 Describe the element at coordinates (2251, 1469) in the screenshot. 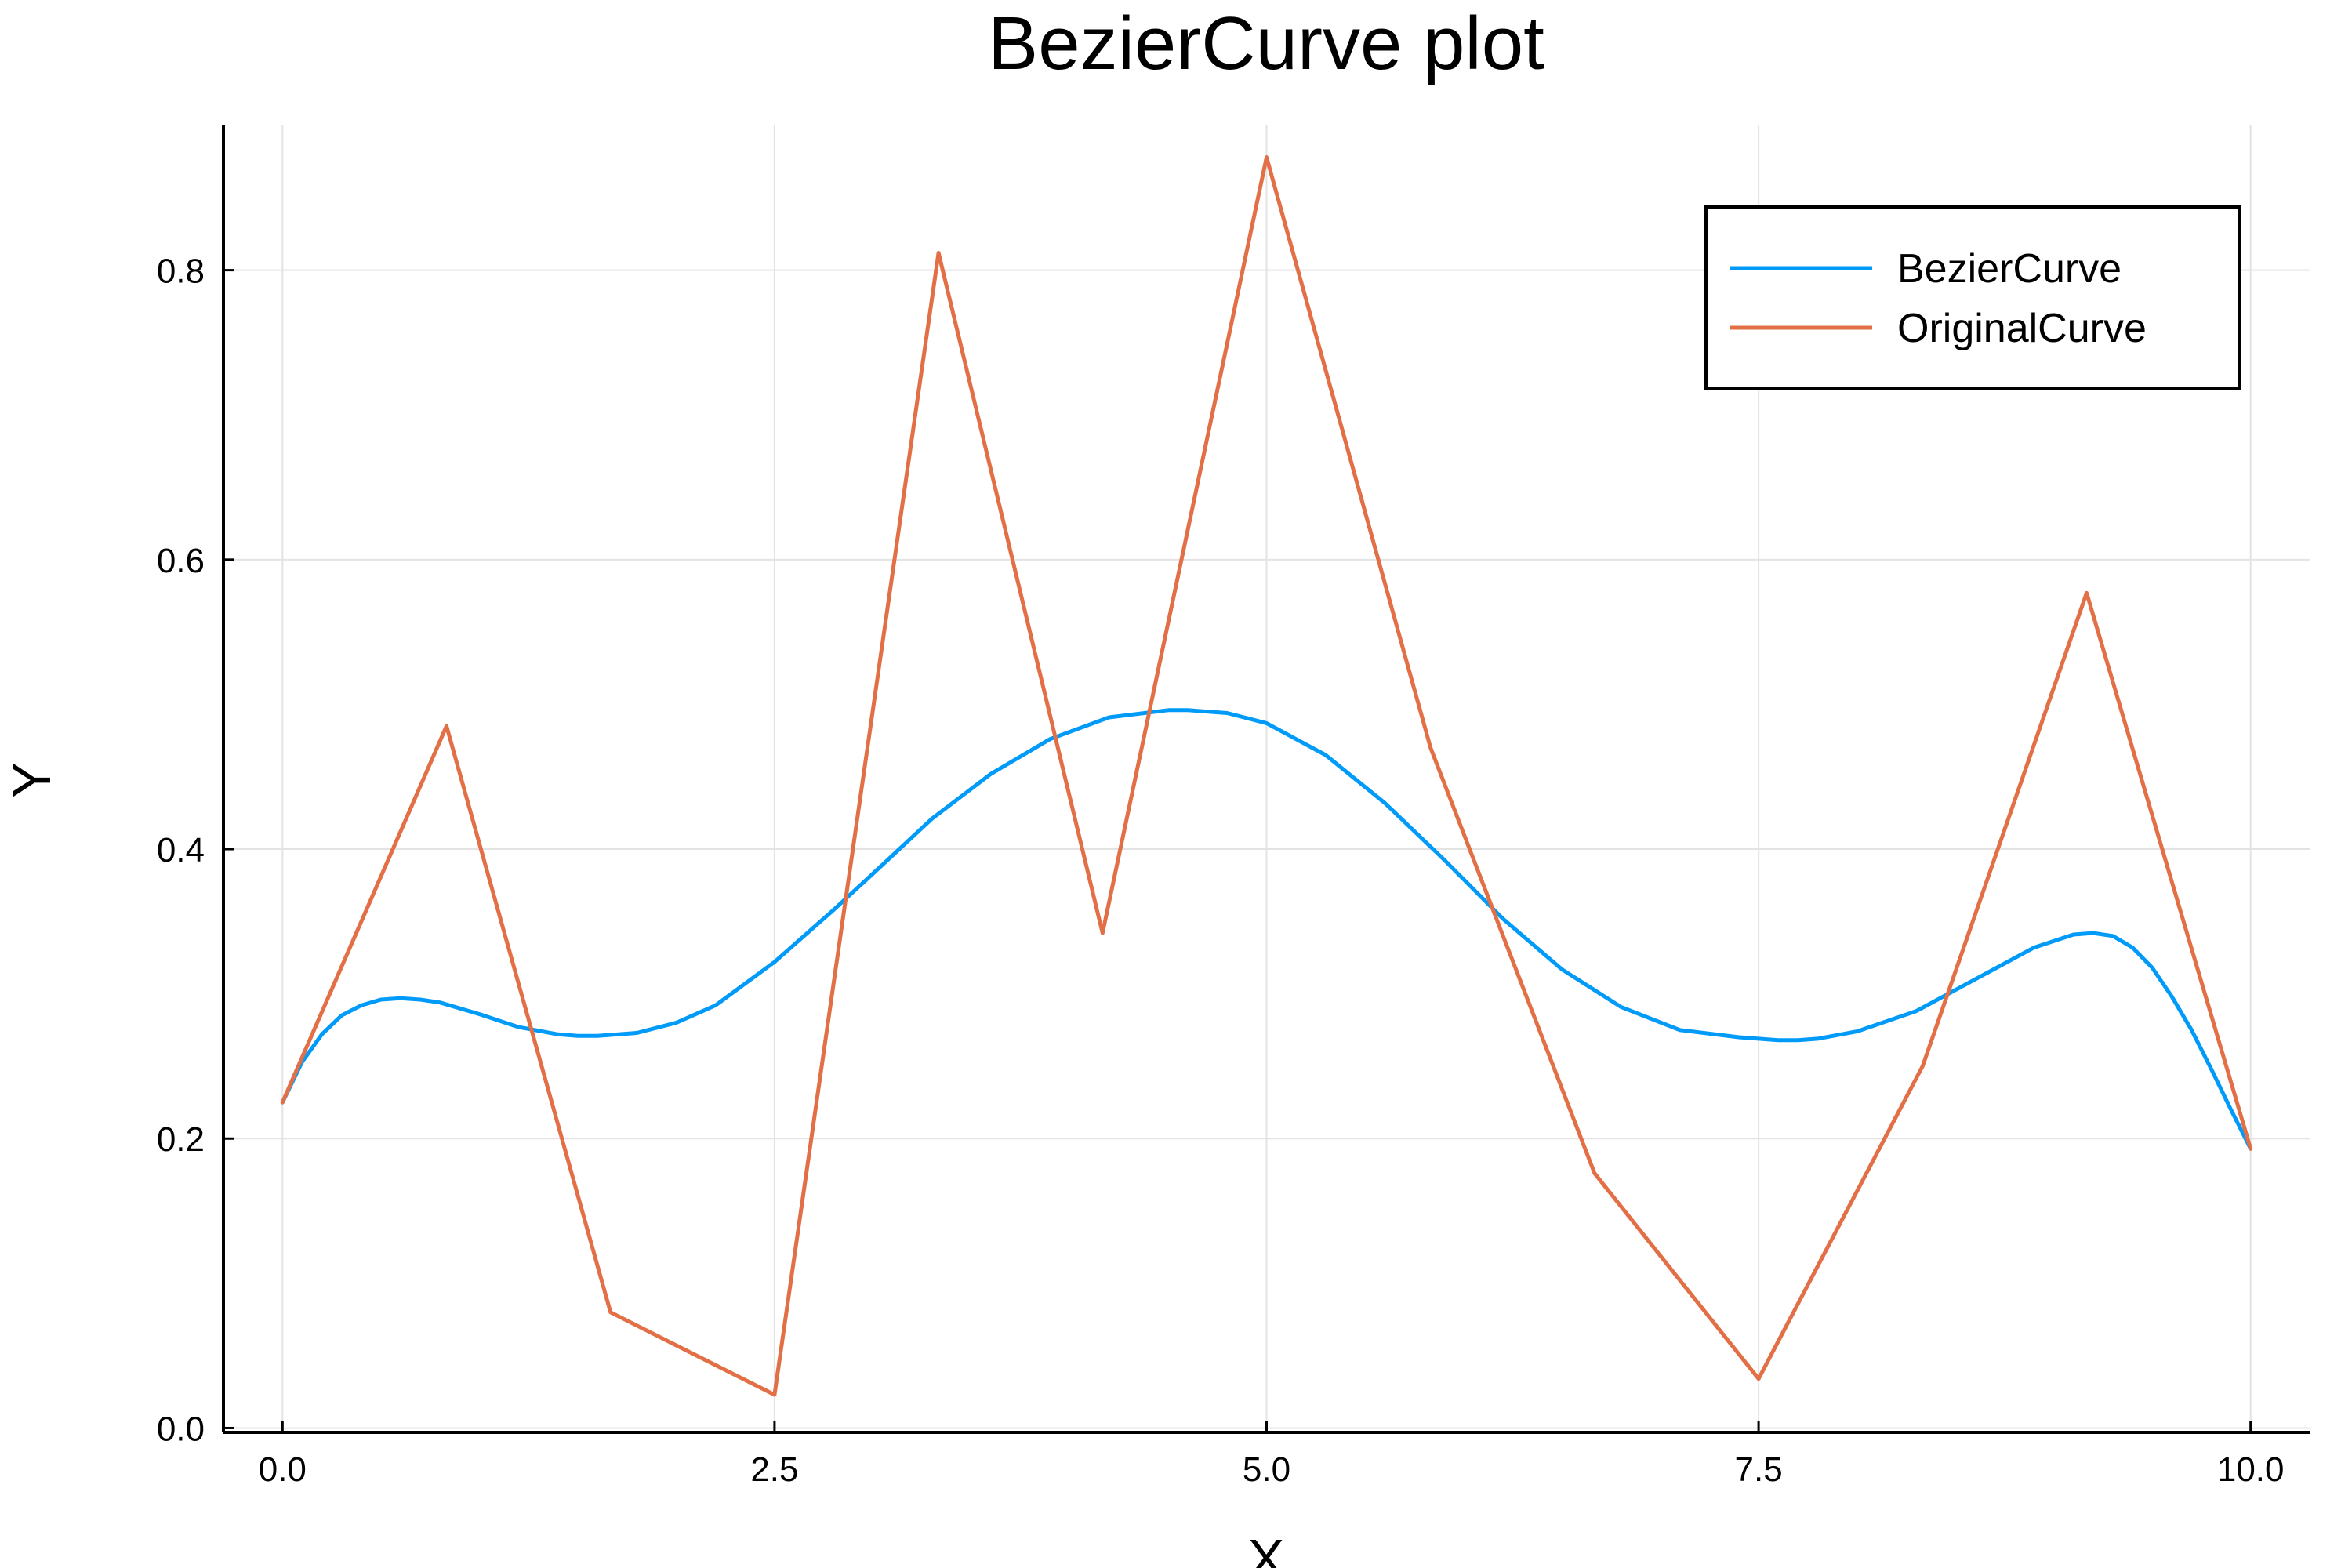

I see `x-tick-label: 10.0` at that location.